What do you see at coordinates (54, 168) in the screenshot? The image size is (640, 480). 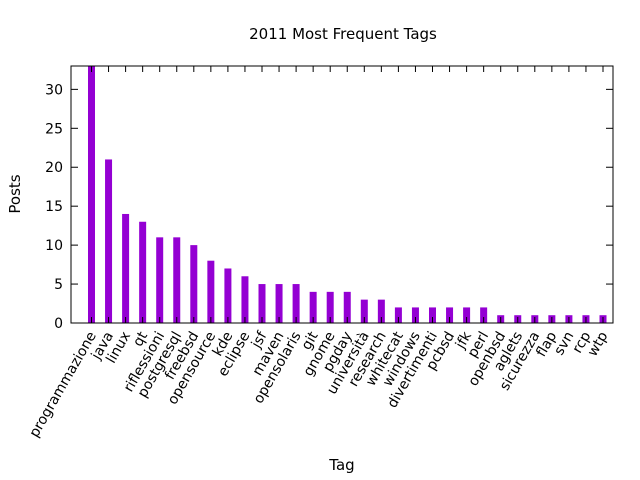 I see `y-tick-label: 20` at bounding box center [54, 168].